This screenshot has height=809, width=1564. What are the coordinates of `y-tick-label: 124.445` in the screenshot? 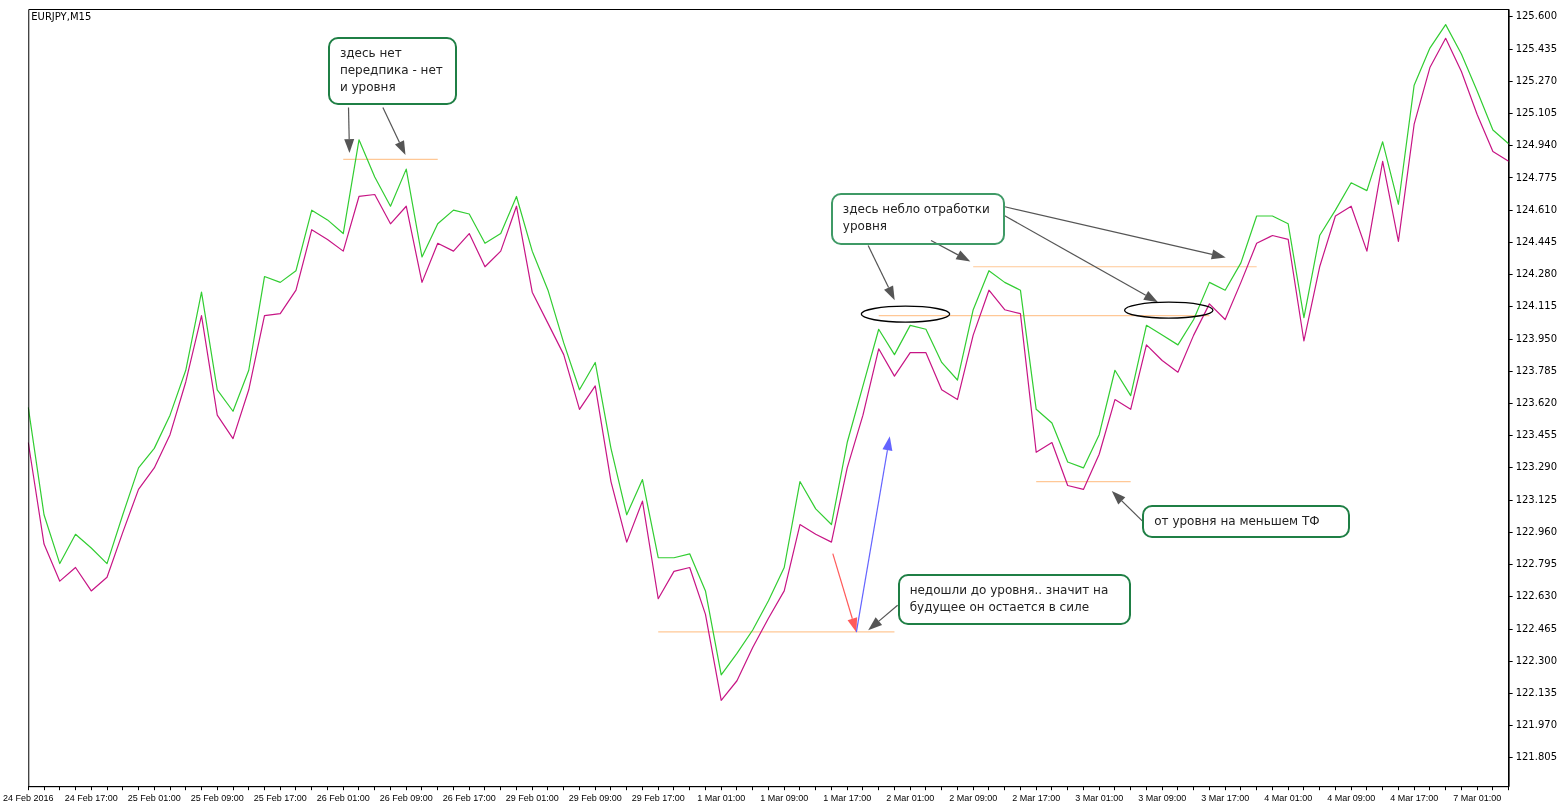 It's located at (1536, 241).